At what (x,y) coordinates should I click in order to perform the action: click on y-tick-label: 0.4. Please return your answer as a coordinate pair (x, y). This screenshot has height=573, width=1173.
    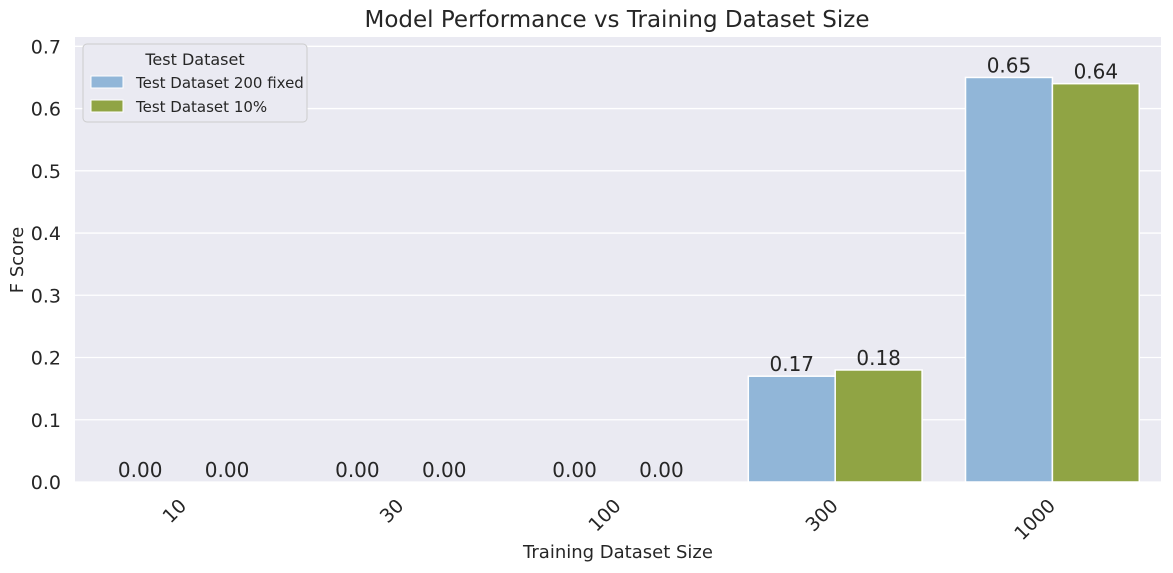
    Looking at the image, I should click on (46, 234).